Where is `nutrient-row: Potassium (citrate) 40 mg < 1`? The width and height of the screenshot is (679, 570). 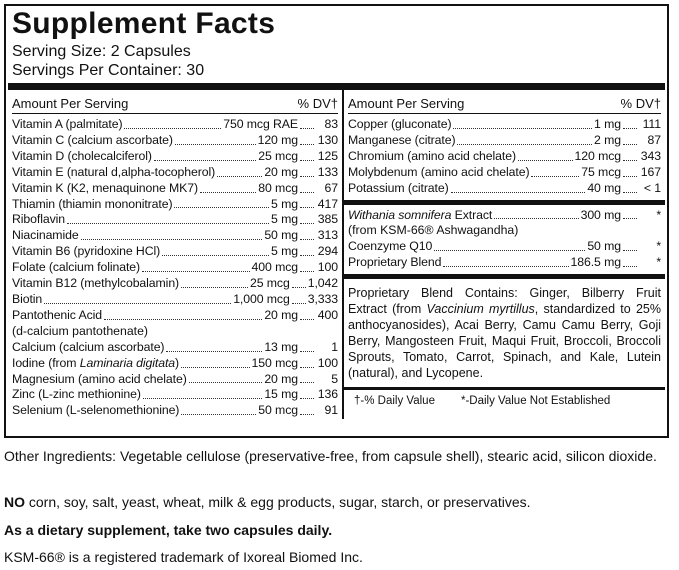 nutrient-row: Potassium (citrate) 40 mg < 1 is located at coordinates (504, 189).